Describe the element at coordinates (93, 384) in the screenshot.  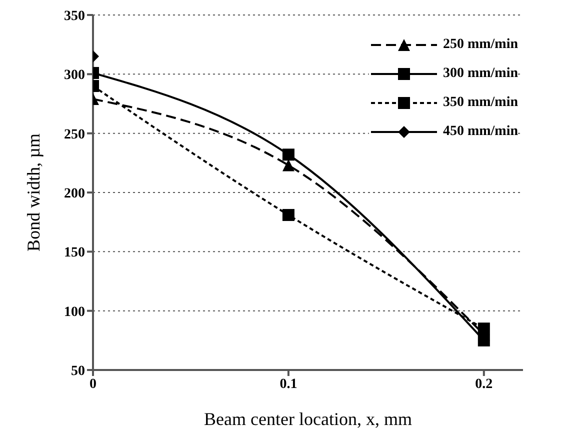
I see `x-tick-label: 0` at that location.